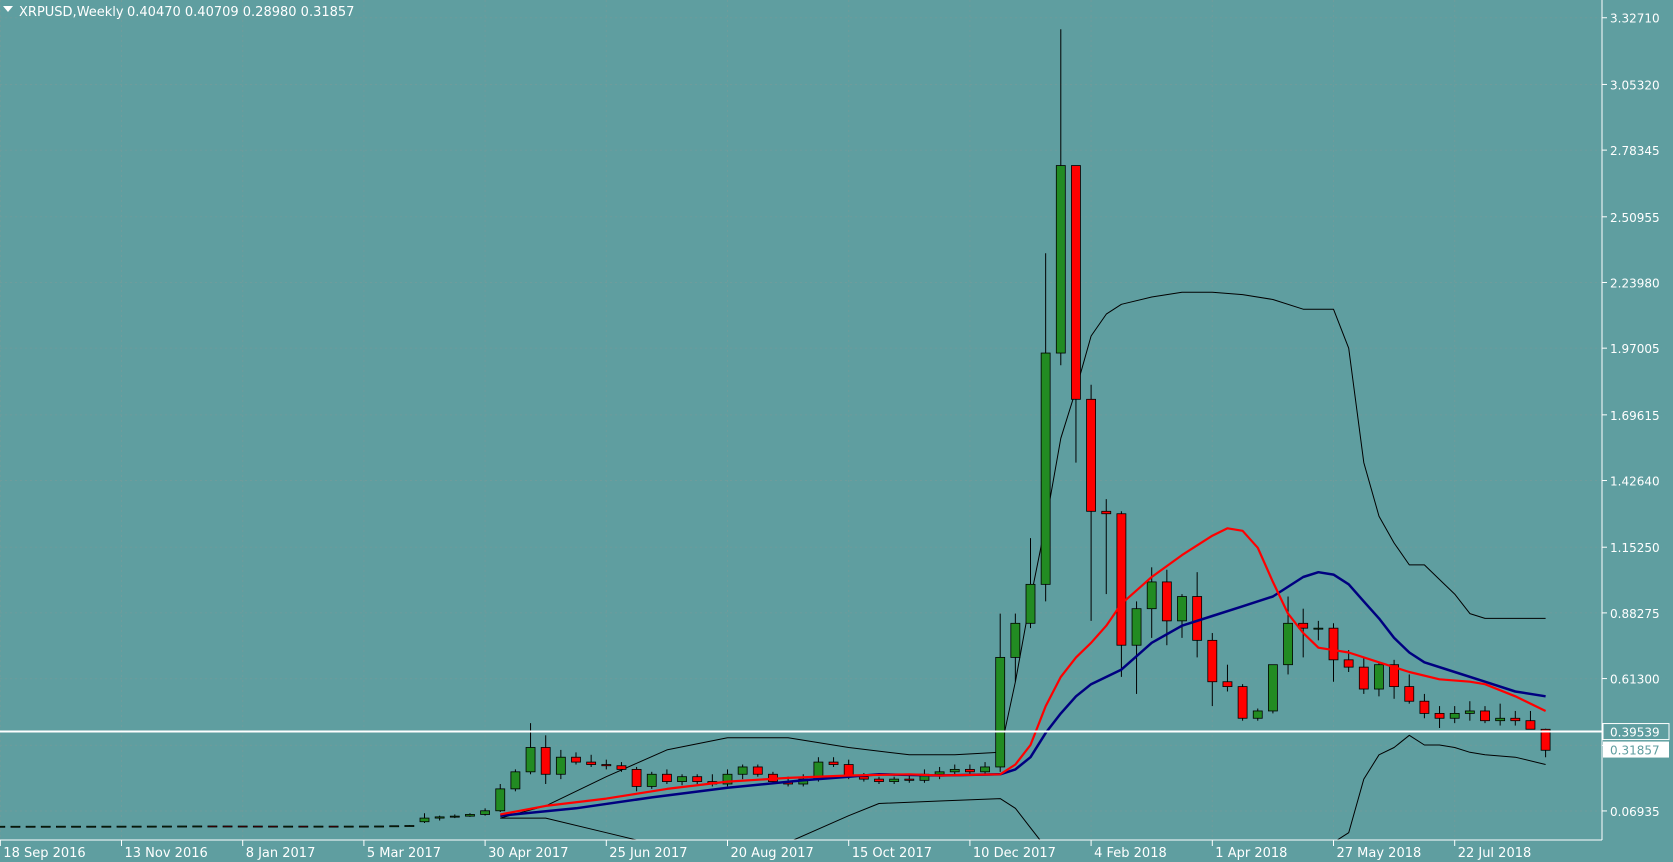 Image resolution: width=1673 pixels, height=862 pixels. What do you see at coordinates (8, 9) in the screenshot?
I see `triangle-down-icon` at bounding box center [8, 9].